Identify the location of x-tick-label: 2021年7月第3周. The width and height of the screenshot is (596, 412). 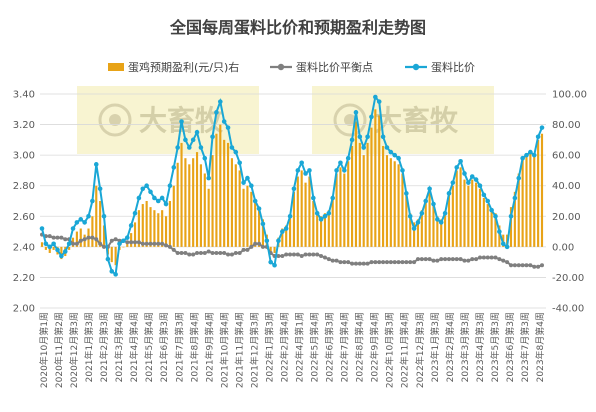
(179, 347).